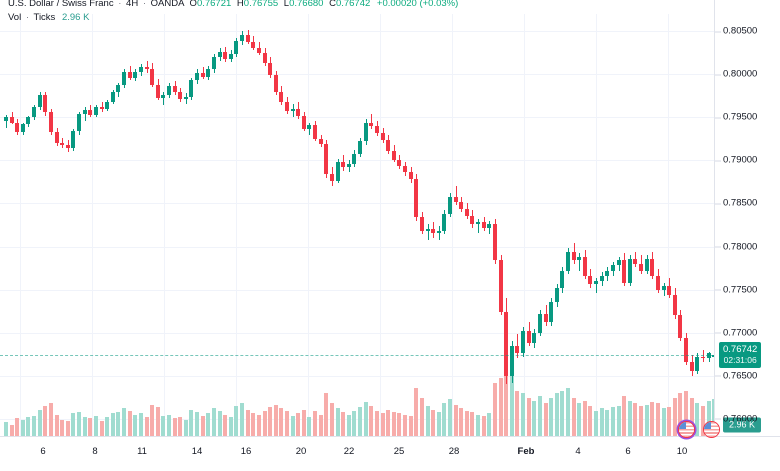  Describe the element at coordinates (736, 203) in the screenshot. I see `price-axis-tick: 0.78500` at that location.